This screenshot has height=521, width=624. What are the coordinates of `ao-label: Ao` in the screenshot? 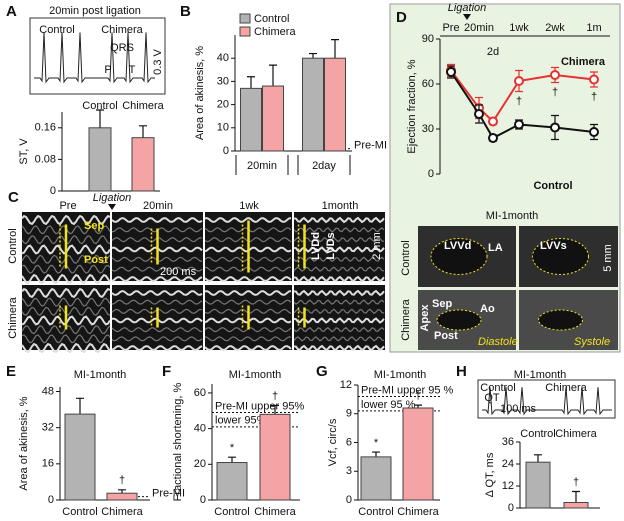 It's located at (487, 309).